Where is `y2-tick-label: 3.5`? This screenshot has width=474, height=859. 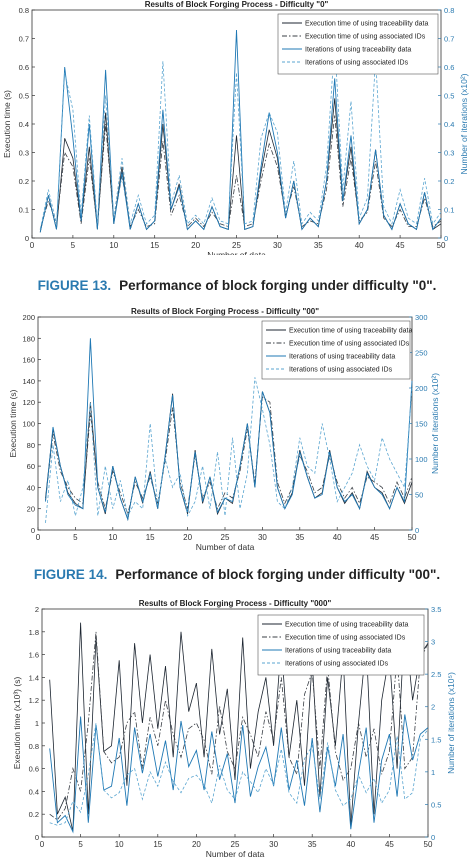
y2-tick-label: 3.5 is located at coordinates (436, 609).